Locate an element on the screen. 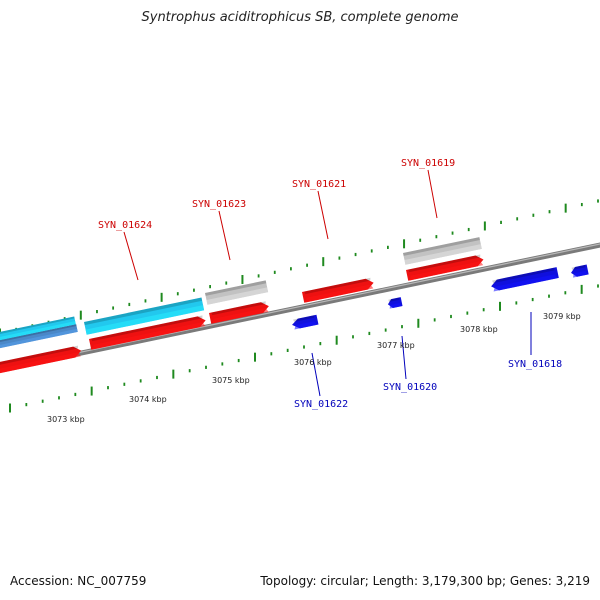 This screenshot has height=600, width=600. feature-red-b-shine is located at coordinates (149, 336).